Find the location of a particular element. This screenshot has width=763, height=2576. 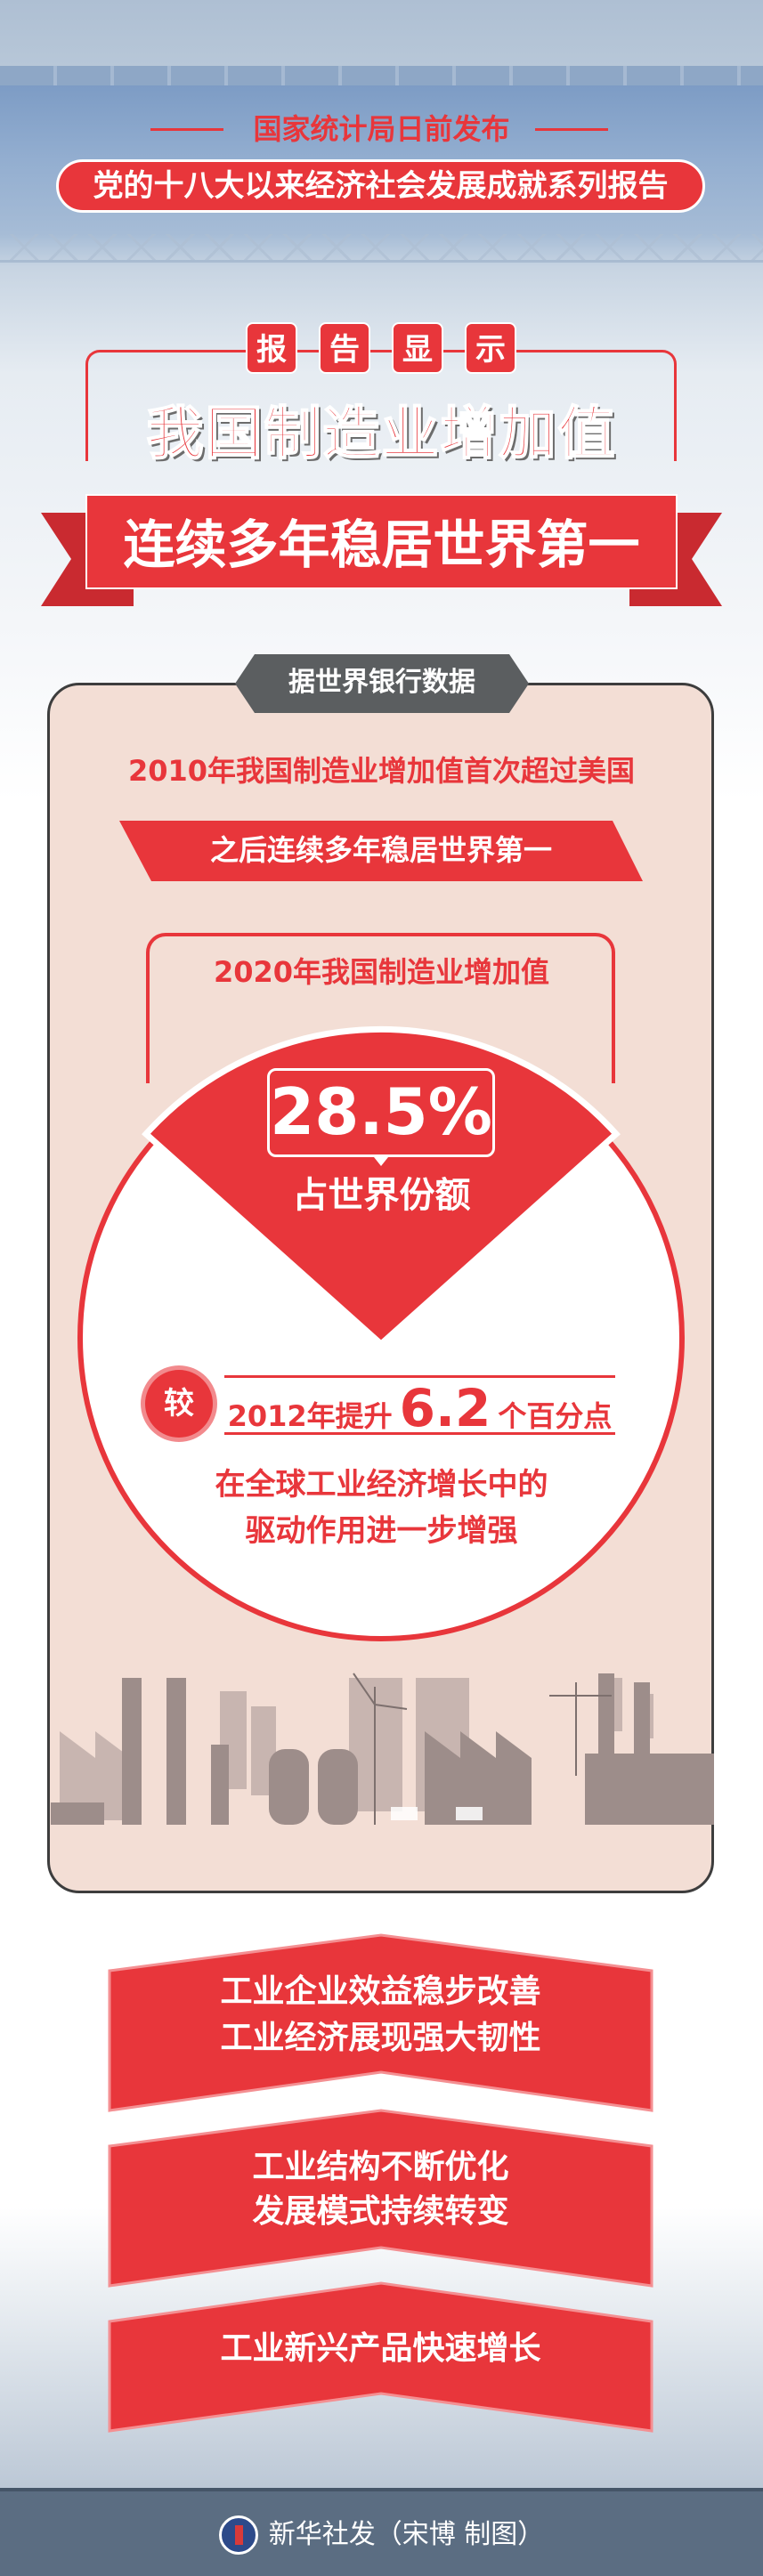

source-tab-label: 据世界银行数据 is located at coordinates (381, 683).